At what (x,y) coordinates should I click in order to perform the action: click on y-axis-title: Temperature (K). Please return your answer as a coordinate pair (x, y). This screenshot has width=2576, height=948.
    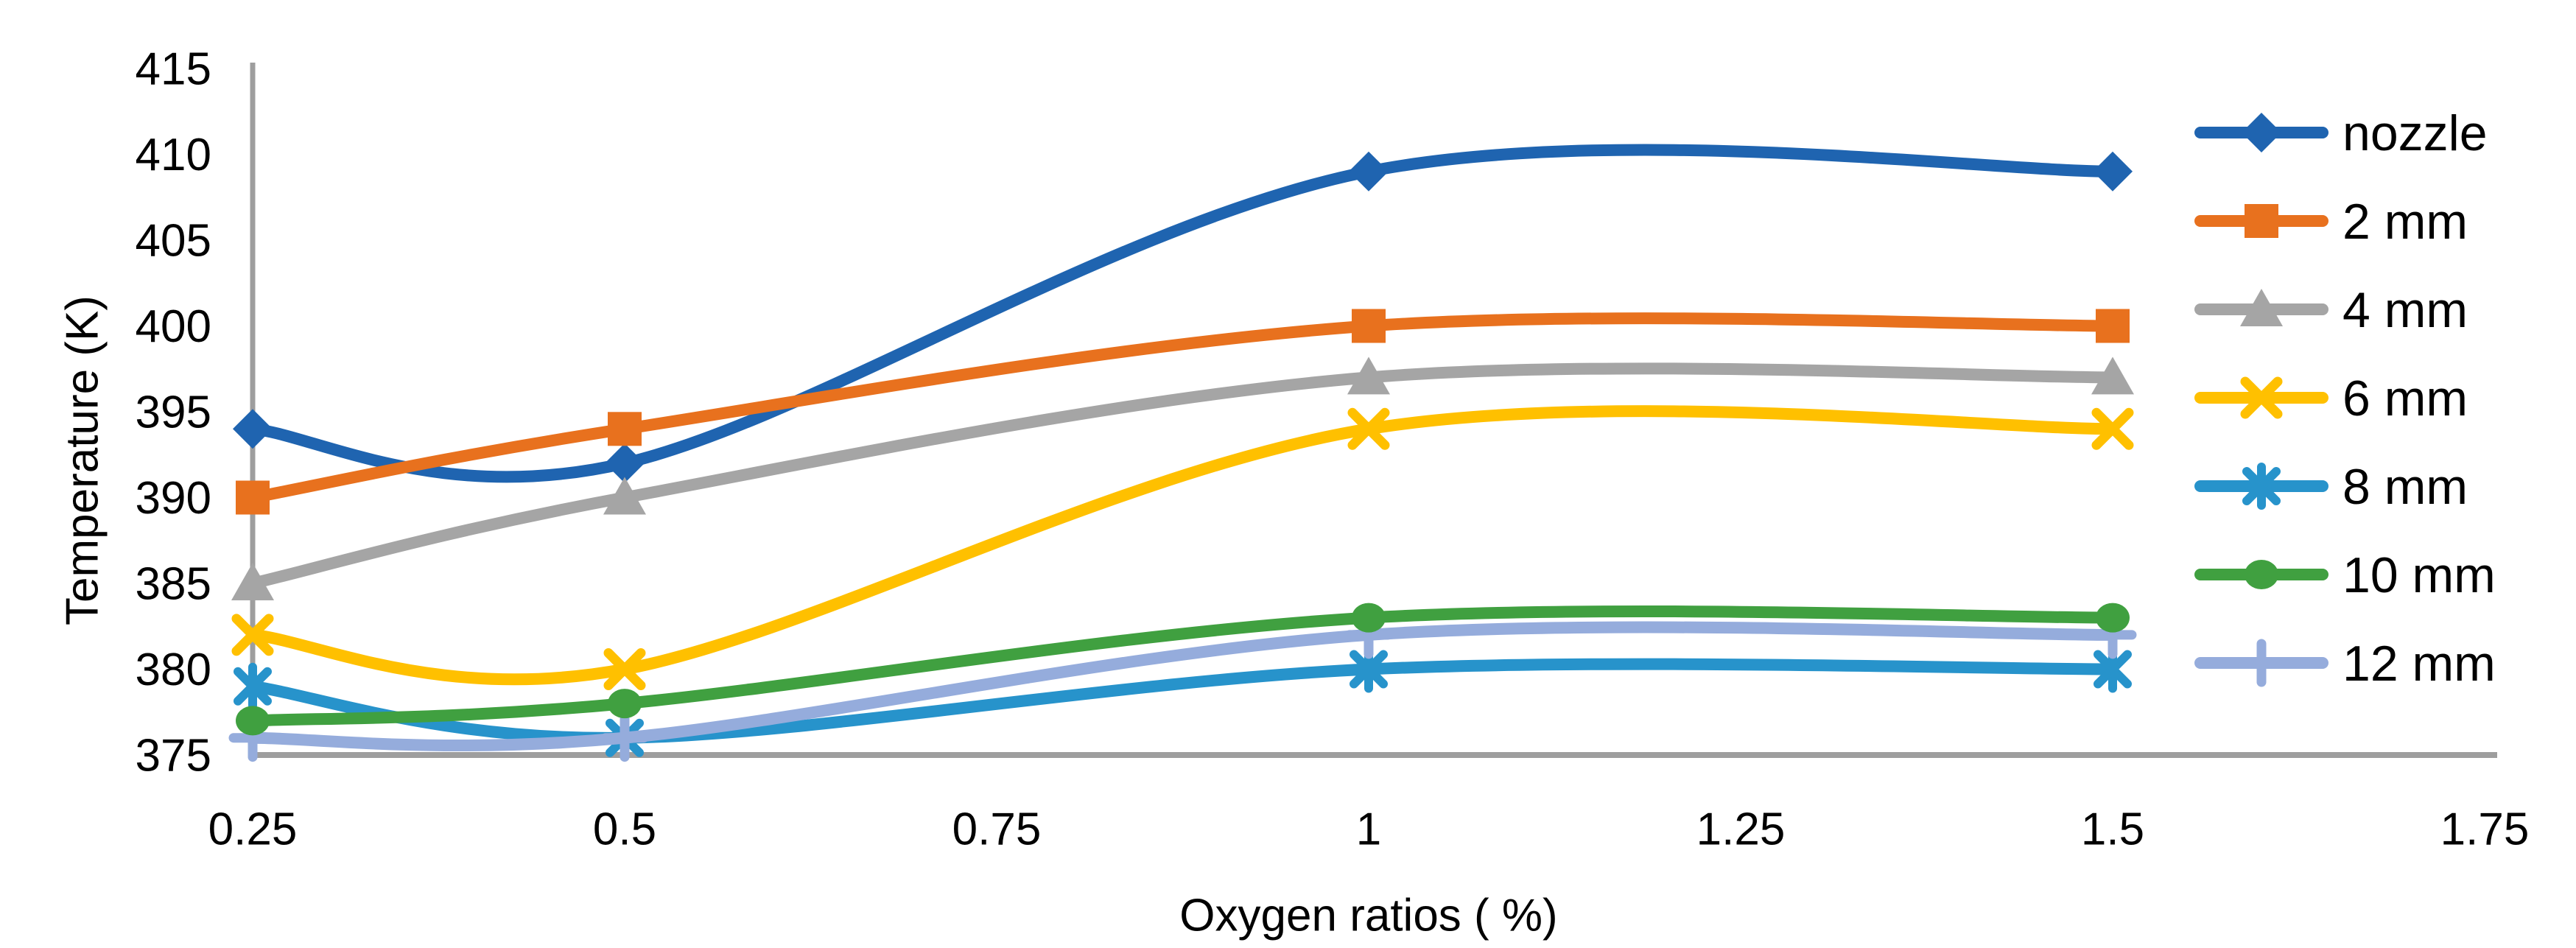
    Looking at the image, I should click on (82, 460).